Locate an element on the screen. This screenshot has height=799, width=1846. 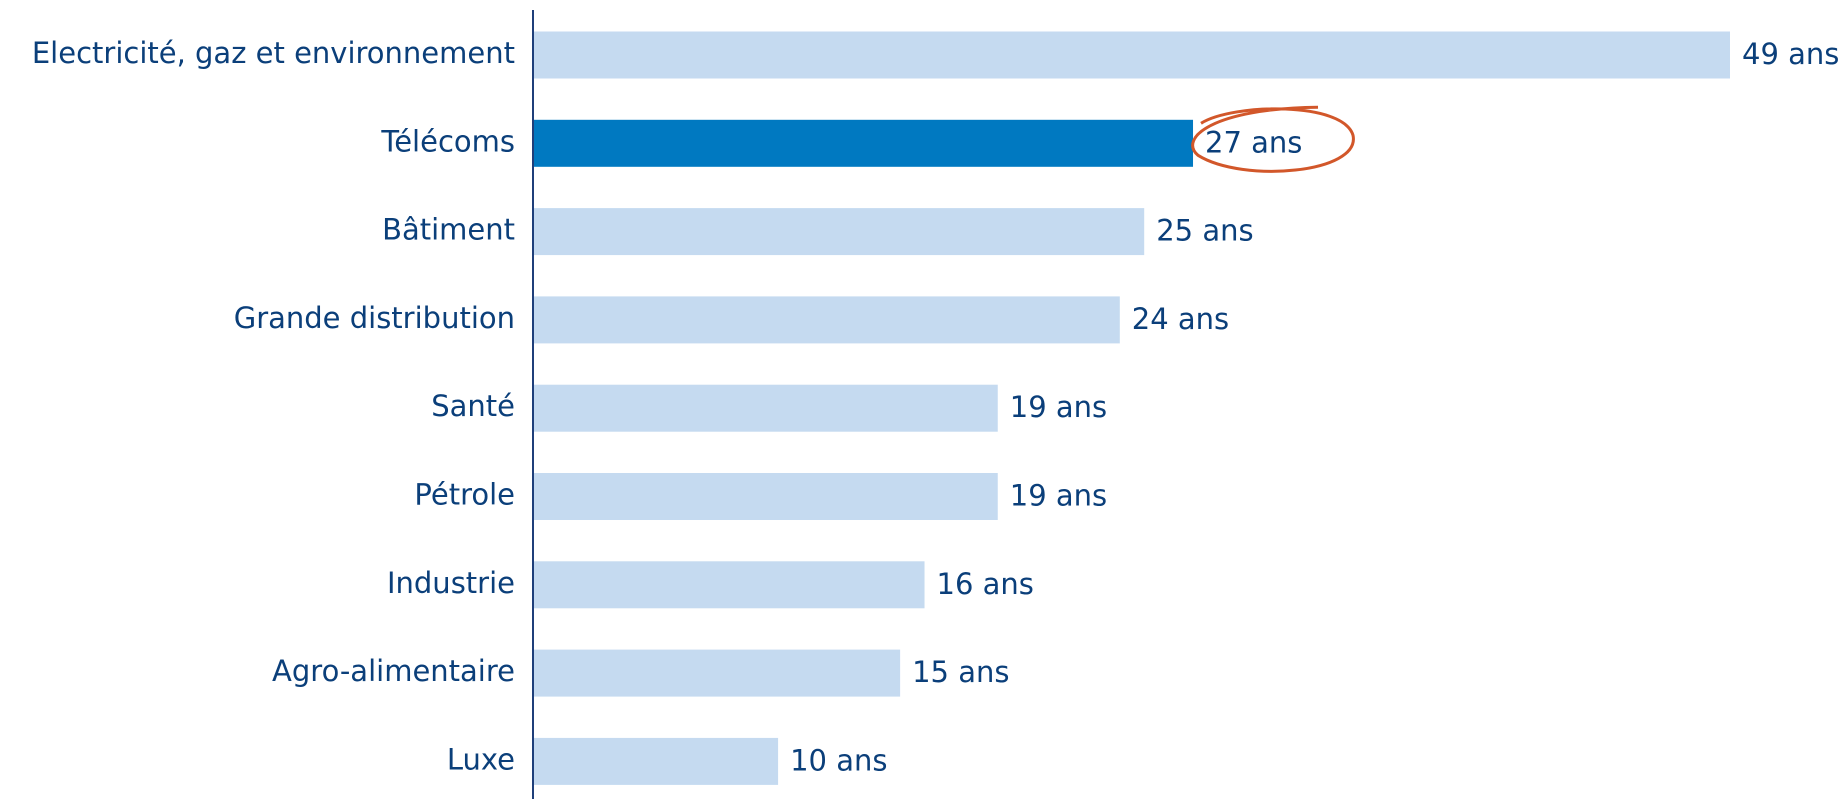
category-label: Bâtiment is located at coordinates (448, 230).